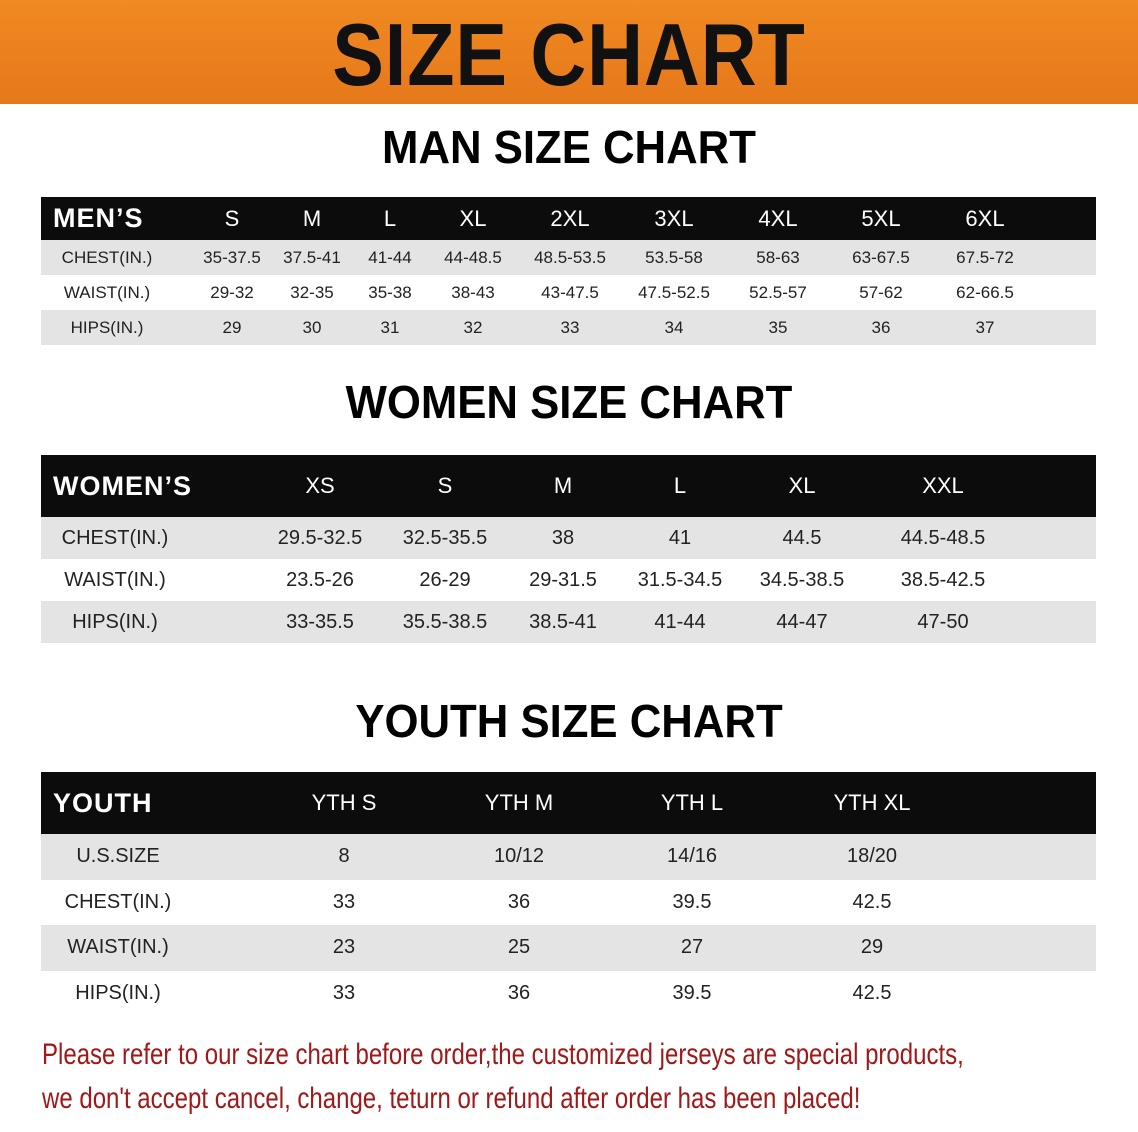 Image resolution: width=1138 pixels, height=1132 pixels. Describe the element at coordinates (473, 257) in the screenshot. I see `table-cell: 44-48.5` at that location.